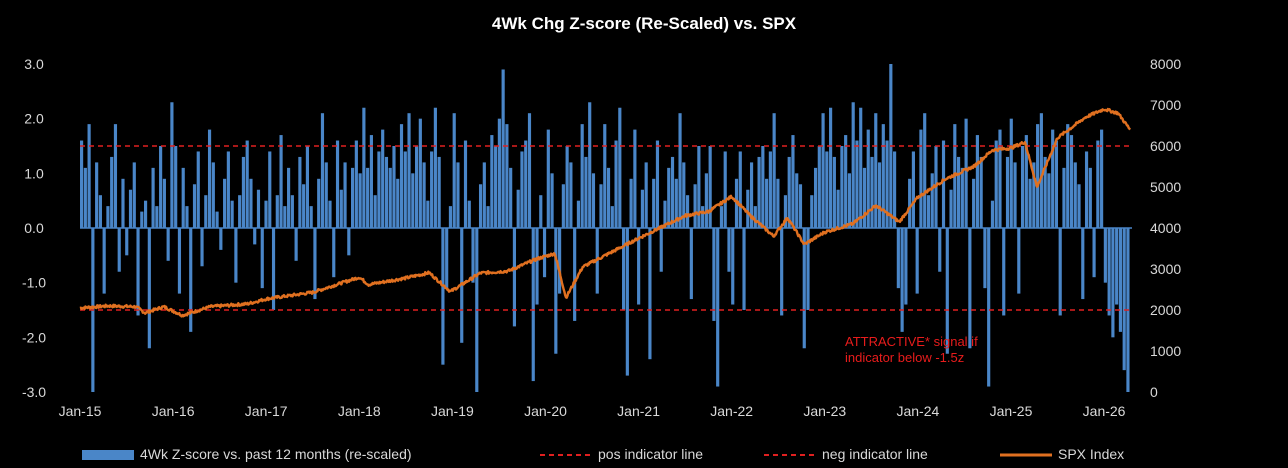 The width and height of the screenshot is (1288, 468). What do you see at coordinates (1165, 228) in the screenshot?
I see `y-right-tick-label: 4000` at bounding box center [1165, 228].